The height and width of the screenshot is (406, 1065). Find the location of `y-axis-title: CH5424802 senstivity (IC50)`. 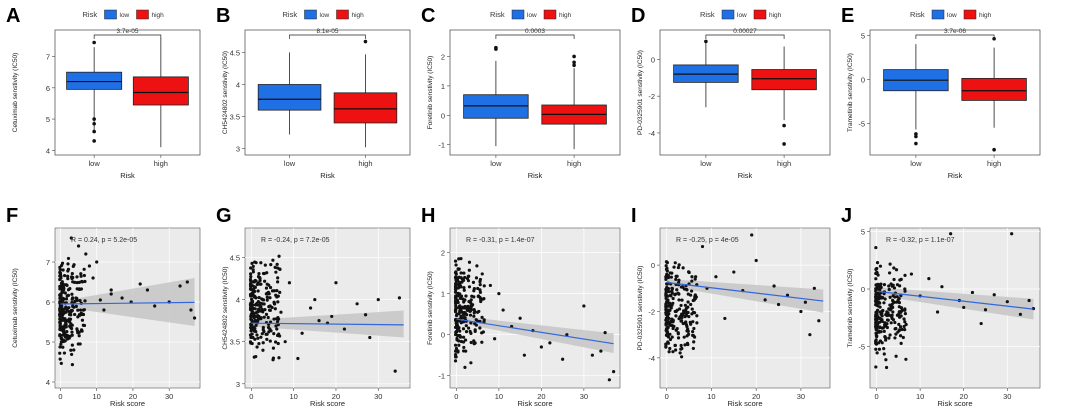

y-axis-title: CH5424802 senstivity (IC50) is located at coordinates (225, 92).